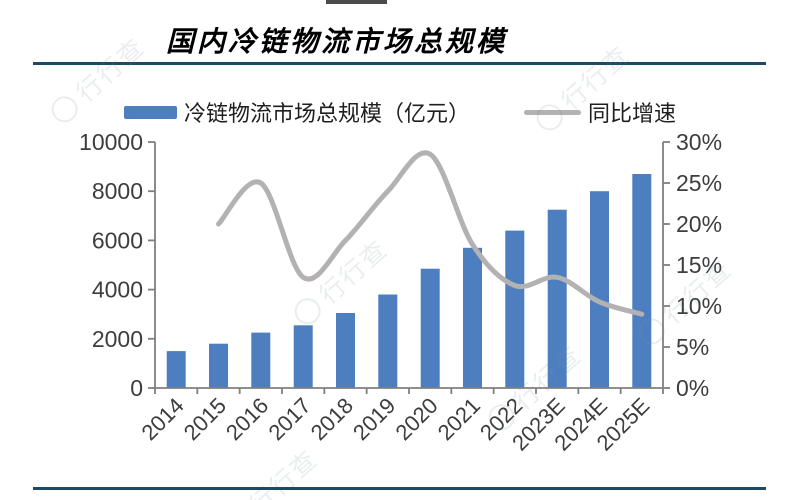 The image size is (795, 500). I want to click on left-axis-tick-label: 0, so click(136, 388).